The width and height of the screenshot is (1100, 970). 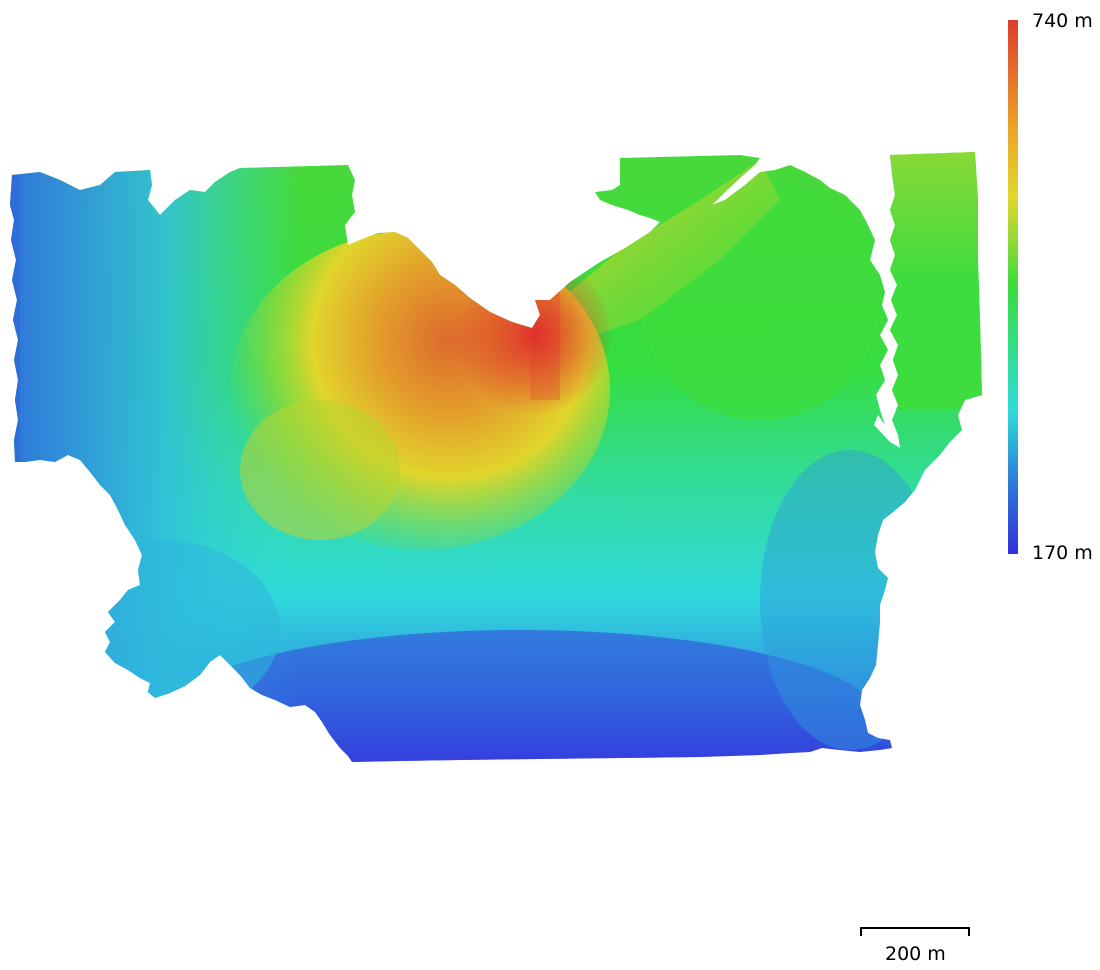 What do you see at coordinates (1062, 21) in the screenshot?
I see `legend-max-label: 740 m` at bounding box center [1062, 21].